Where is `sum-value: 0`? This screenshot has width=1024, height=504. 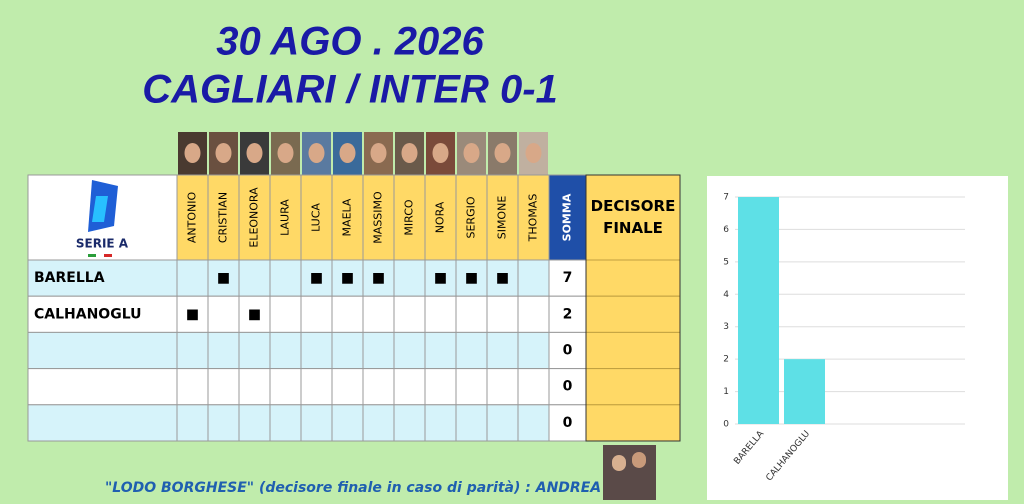 sum-value: 0 is located at coordinates (568, 387).